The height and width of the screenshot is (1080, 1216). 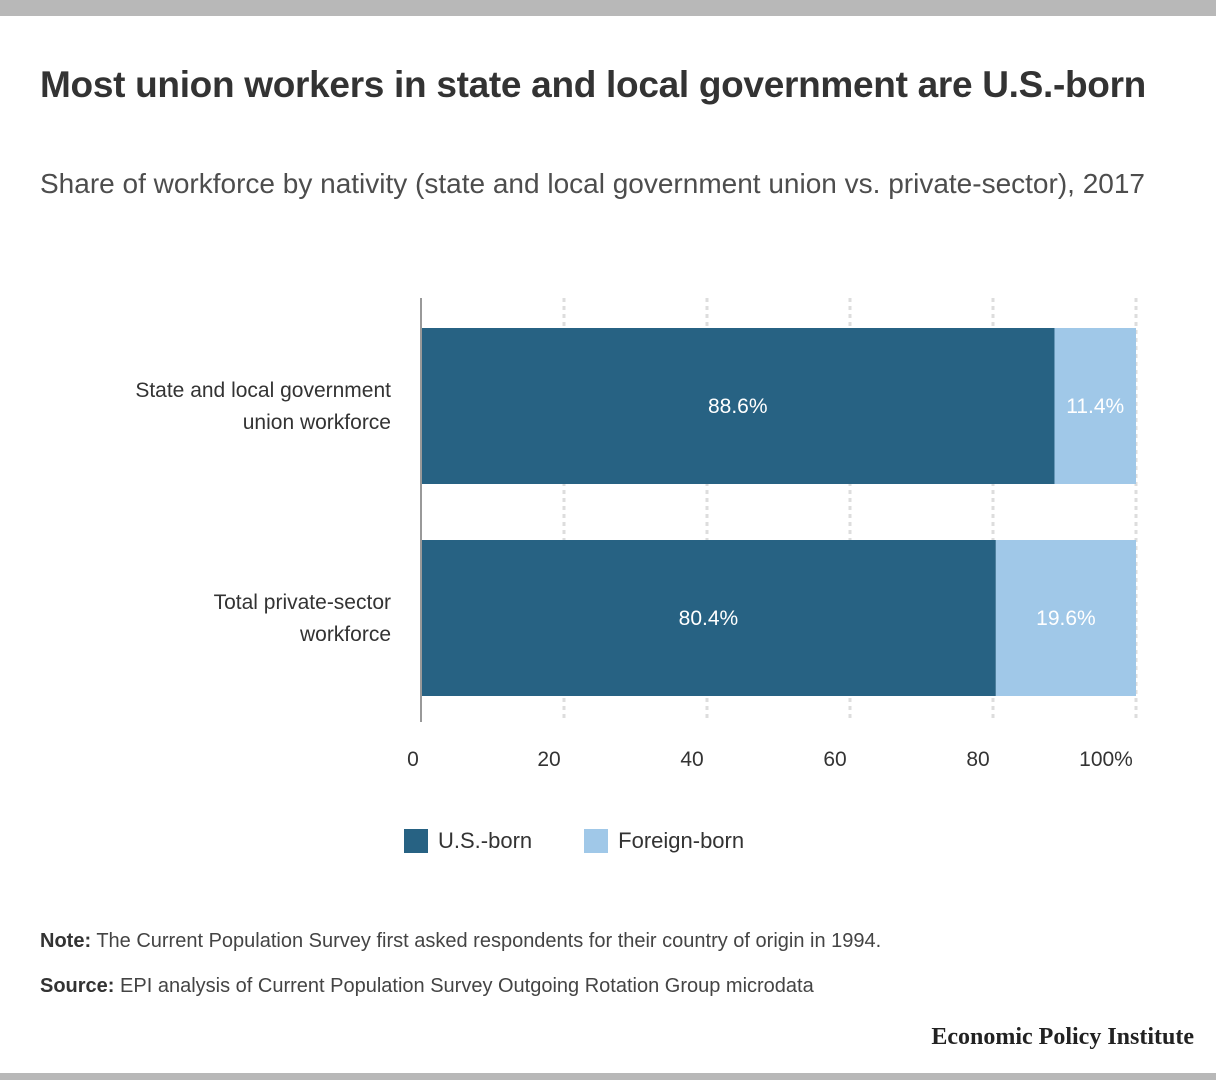 I want to click on data-label-us-born-1: 88.6%, so click(x=738, y=406).